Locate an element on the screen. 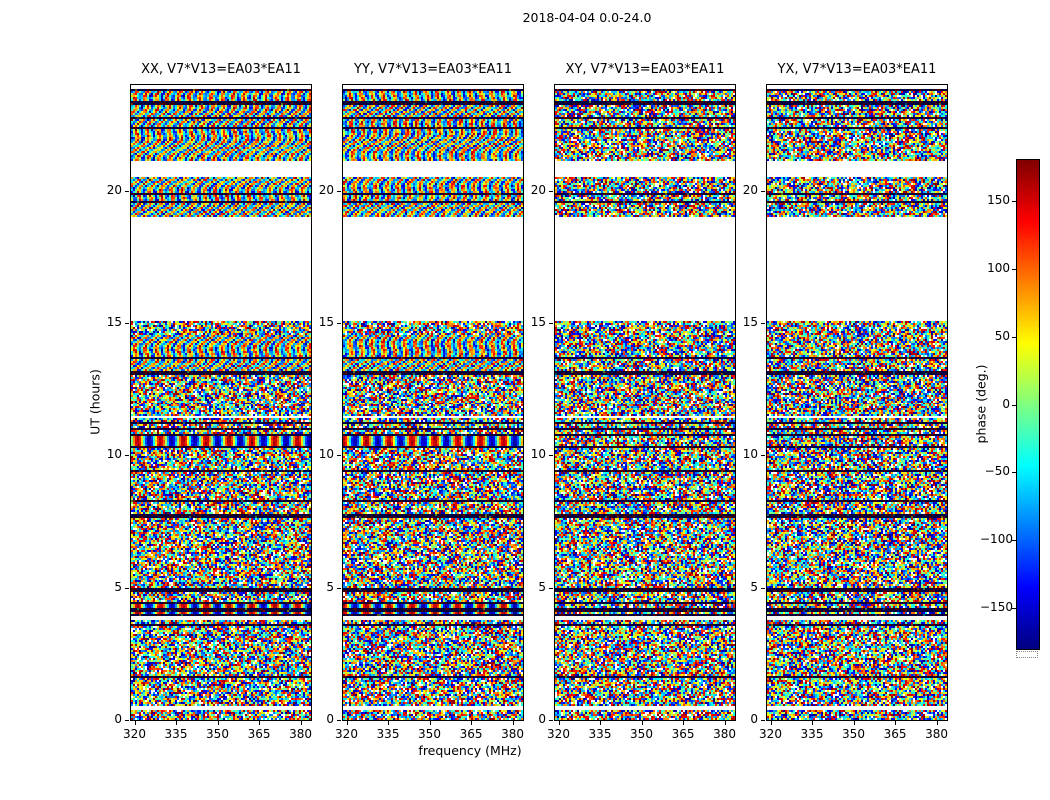 The image size is (1050, 800). heatmap-canvas-yx is located at coordinates (857, 402).